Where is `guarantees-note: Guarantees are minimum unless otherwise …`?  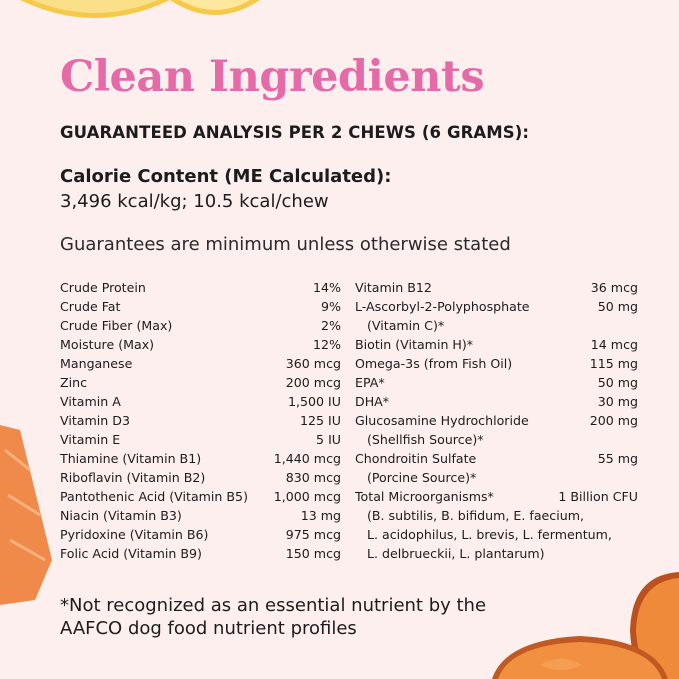 guarantees-note: Guarantees are minimum unless otherwise … is located at coordinates (285, 244).